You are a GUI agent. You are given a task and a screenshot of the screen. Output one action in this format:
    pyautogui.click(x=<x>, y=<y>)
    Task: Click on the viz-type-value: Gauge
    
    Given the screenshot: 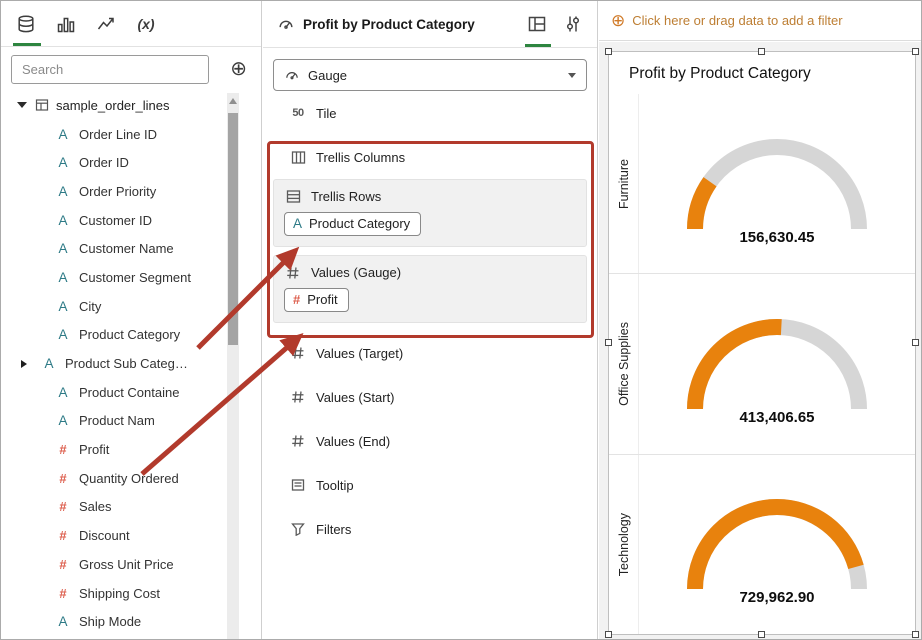 What is the action you would take?
    pyautogui.click(x=328, y=75)
    